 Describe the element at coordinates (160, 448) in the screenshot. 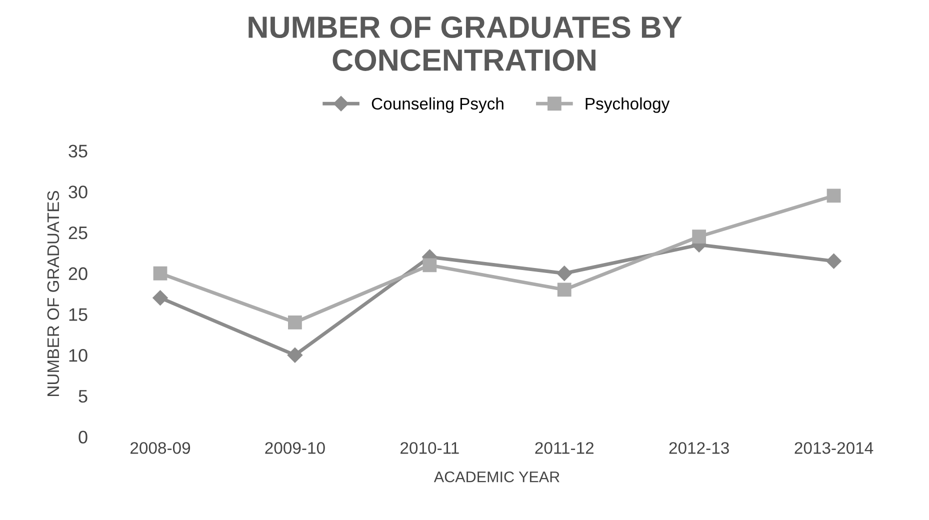

I see `x-tick-label: 2008-09` at that location.